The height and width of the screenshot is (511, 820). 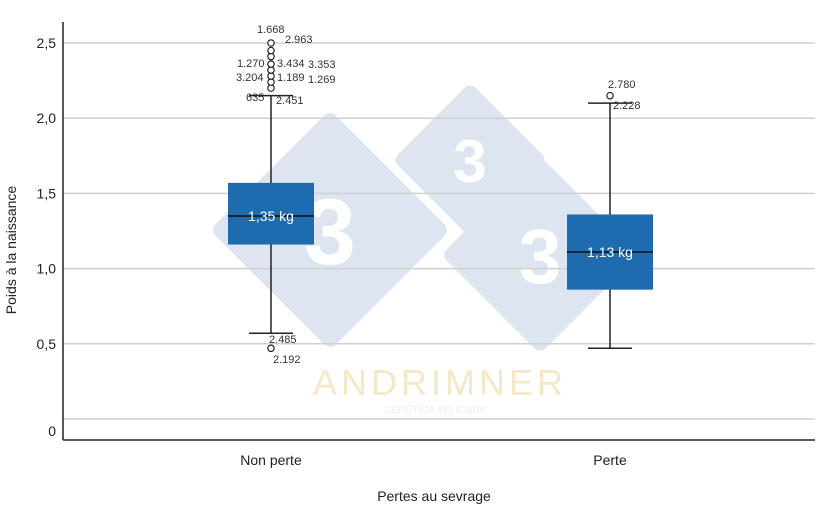 What do you see at coordinates (255, 98) in the screenshot?
I see `outlier-label: 635` at bounding box center [255, 98].